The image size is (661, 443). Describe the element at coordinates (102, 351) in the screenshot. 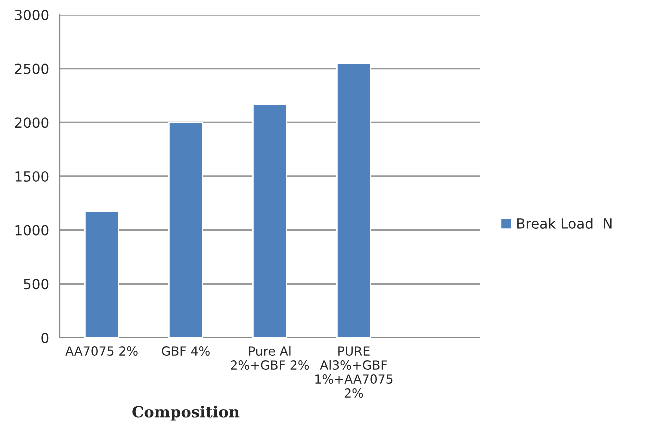

I see `x-tick-label: AA7075 2%` at that location.